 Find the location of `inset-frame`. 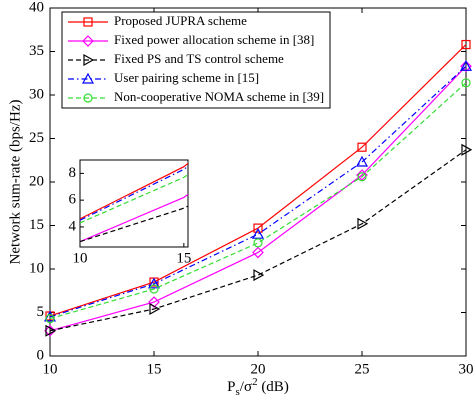

inset-frame is located at coordinates (134, 203).